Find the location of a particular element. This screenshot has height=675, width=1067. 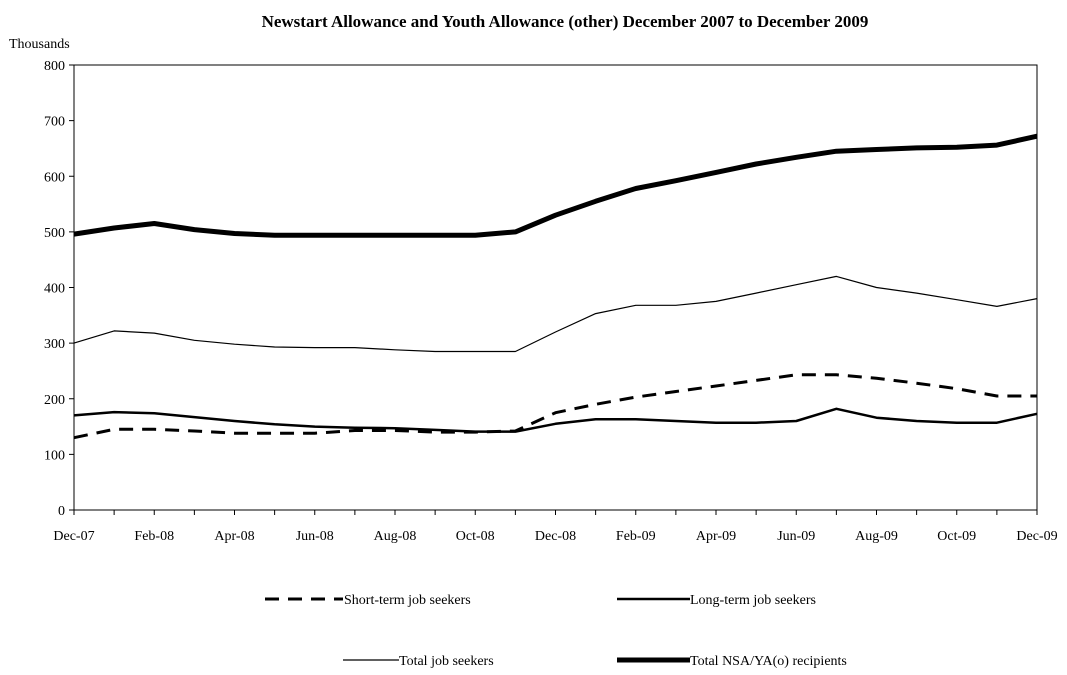

x-tick-label: Apr-09 is located at coordinates (716, 536).